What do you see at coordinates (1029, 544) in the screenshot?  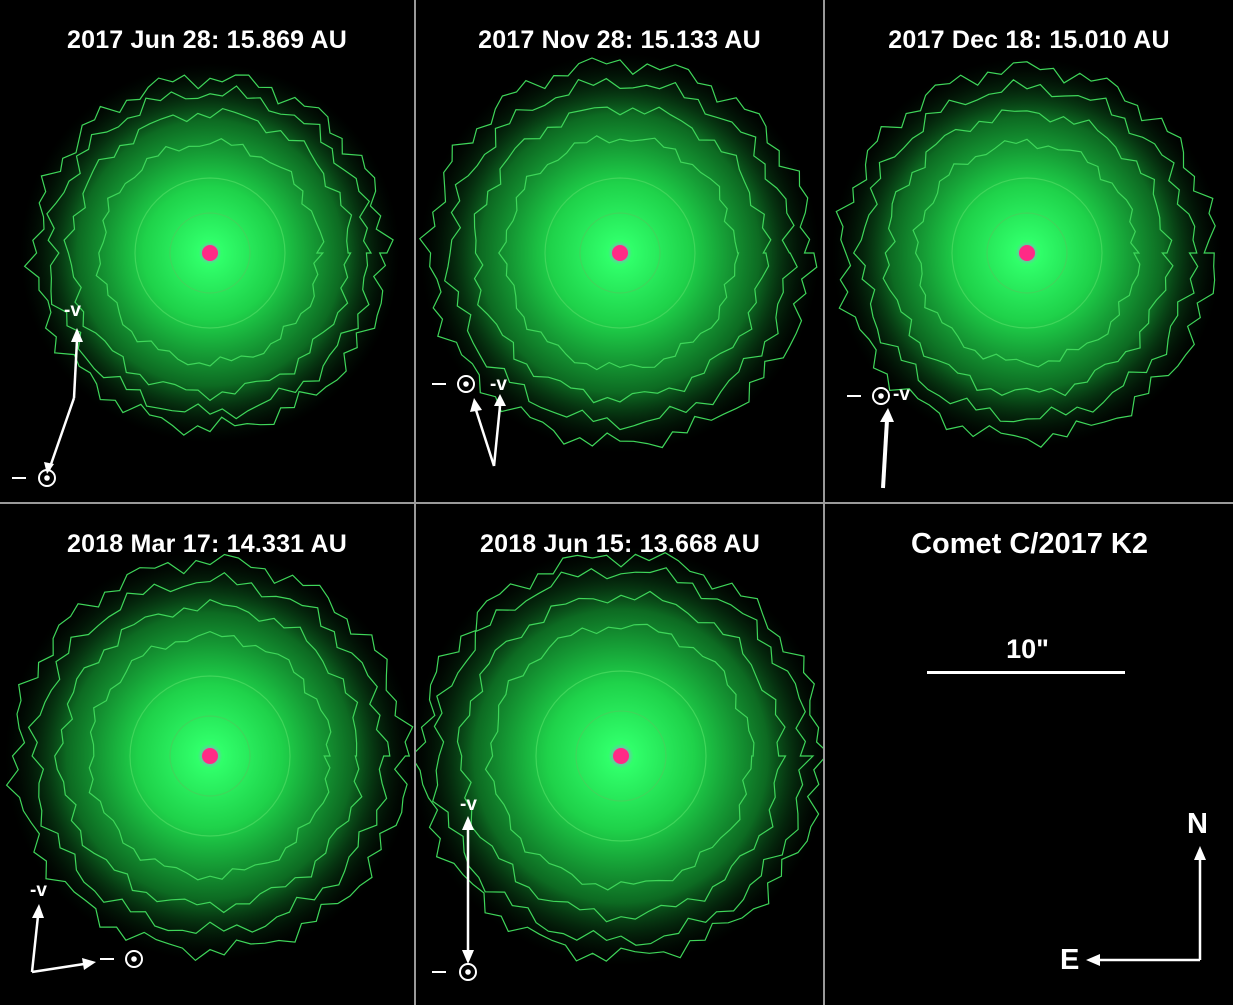 I see `figure-title: Comet C/2017 K2` at bounding box center [1029, 544].